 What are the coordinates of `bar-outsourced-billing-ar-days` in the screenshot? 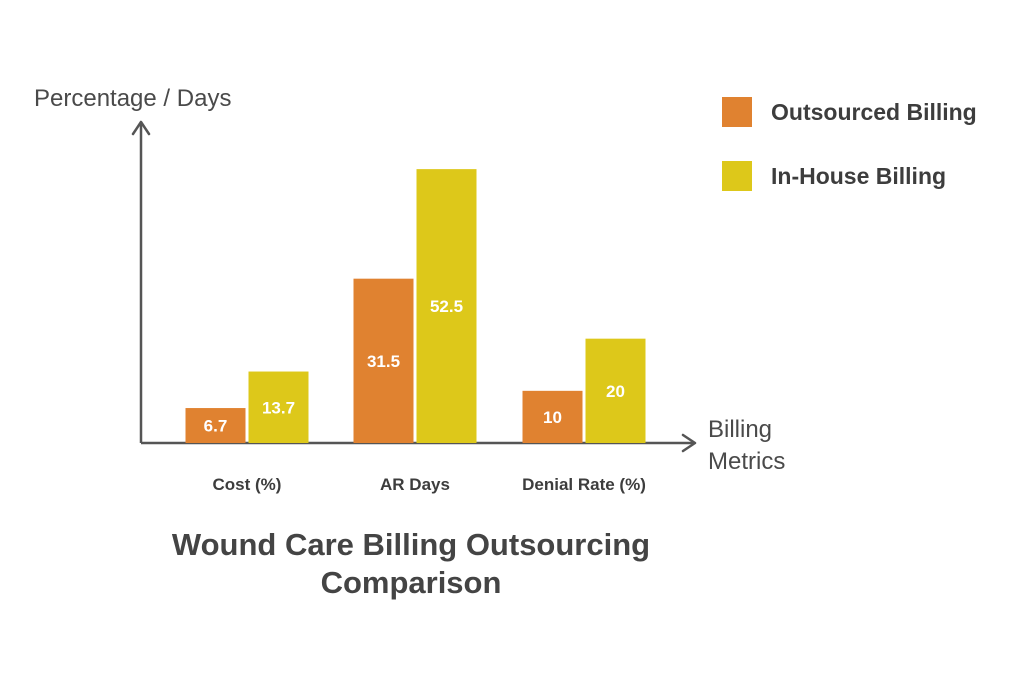 It's located at (383, 360).